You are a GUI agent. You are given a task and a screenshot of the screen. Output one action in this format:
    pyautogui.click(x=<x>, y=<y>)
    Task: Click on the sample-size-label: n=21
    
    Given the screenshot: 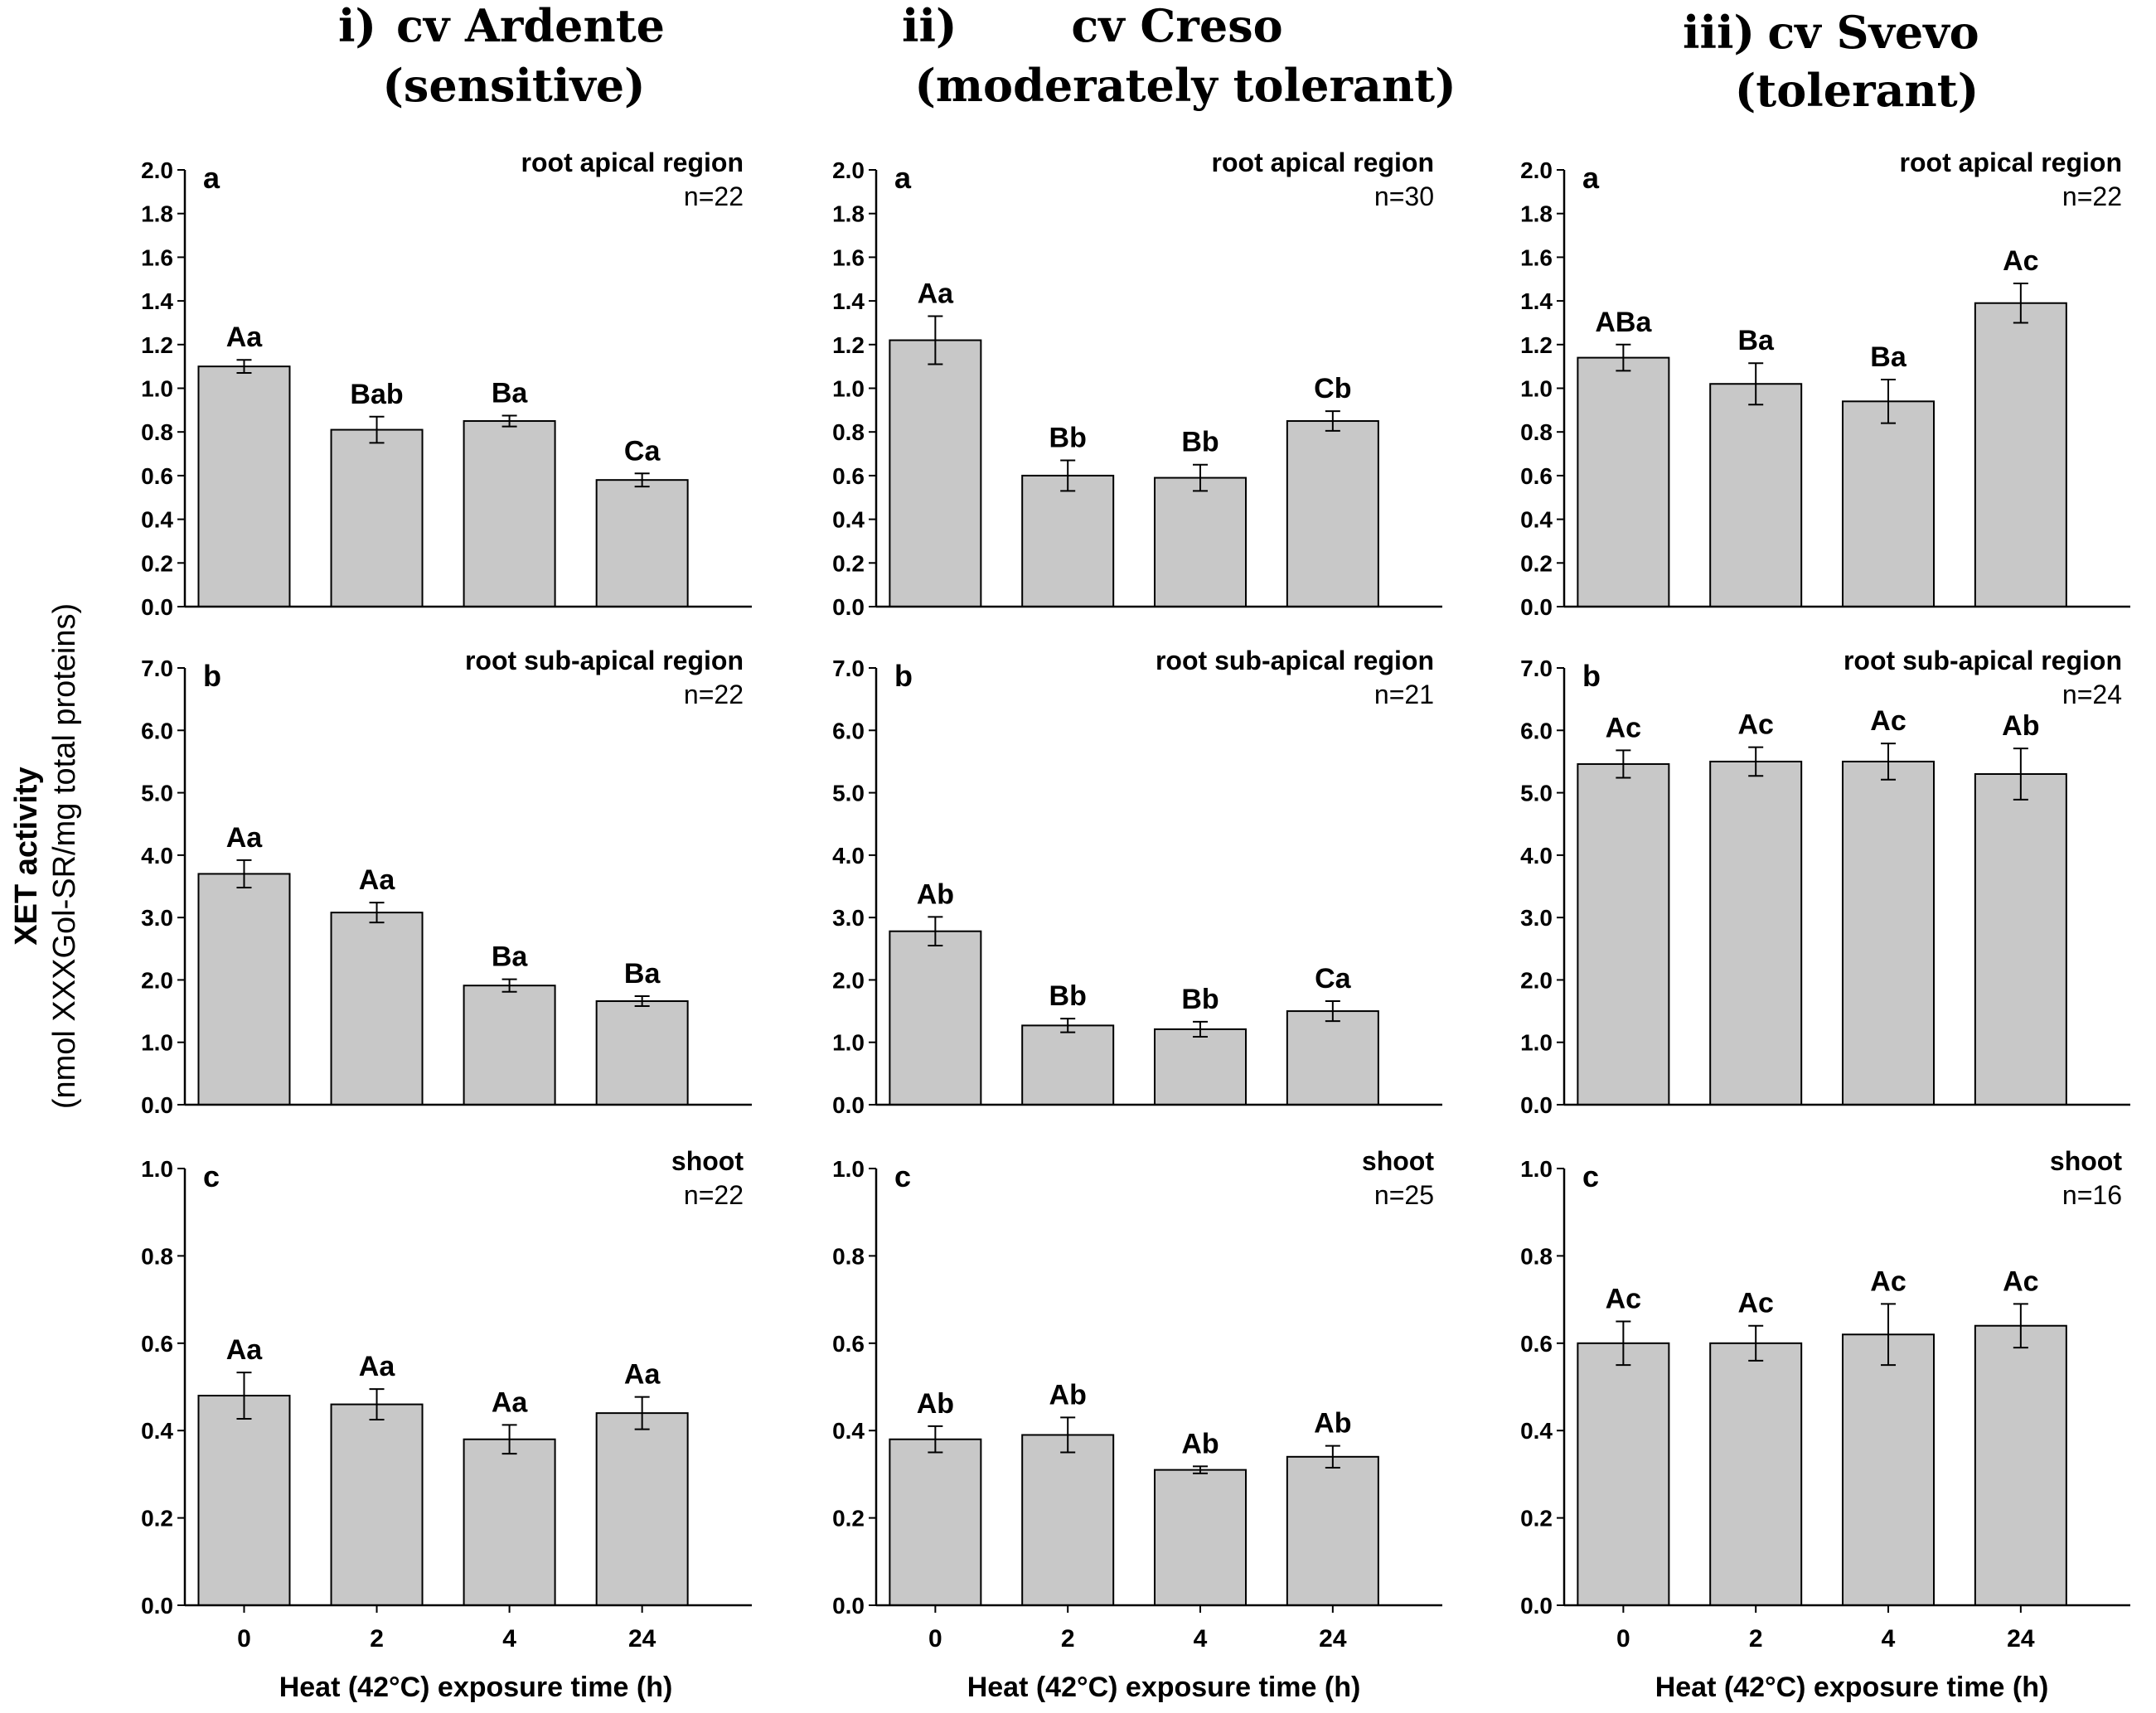 What is the action you would take?
    pyautogui.click(x=1404, y=694)
    